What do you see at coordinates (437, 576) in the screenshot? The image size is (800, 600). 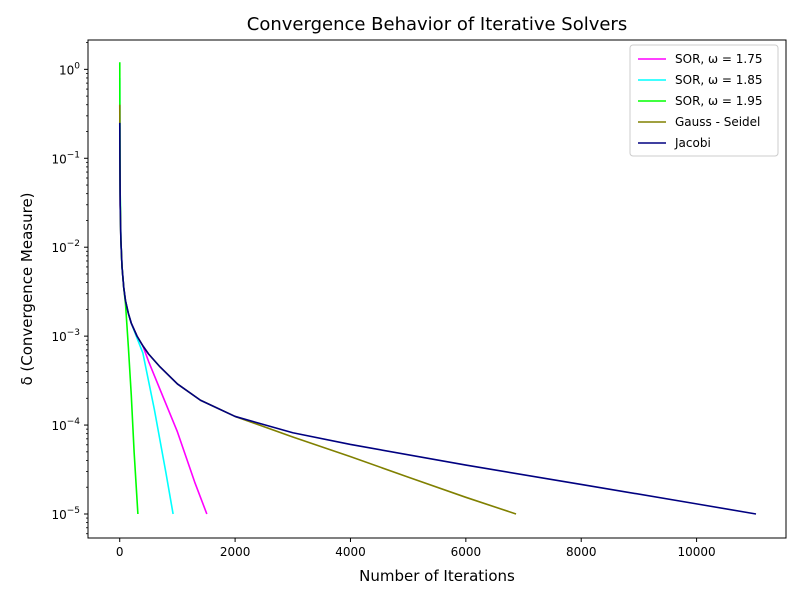 I see `x-axis-title: Number of Iterations` at bounding box center [437, 576].